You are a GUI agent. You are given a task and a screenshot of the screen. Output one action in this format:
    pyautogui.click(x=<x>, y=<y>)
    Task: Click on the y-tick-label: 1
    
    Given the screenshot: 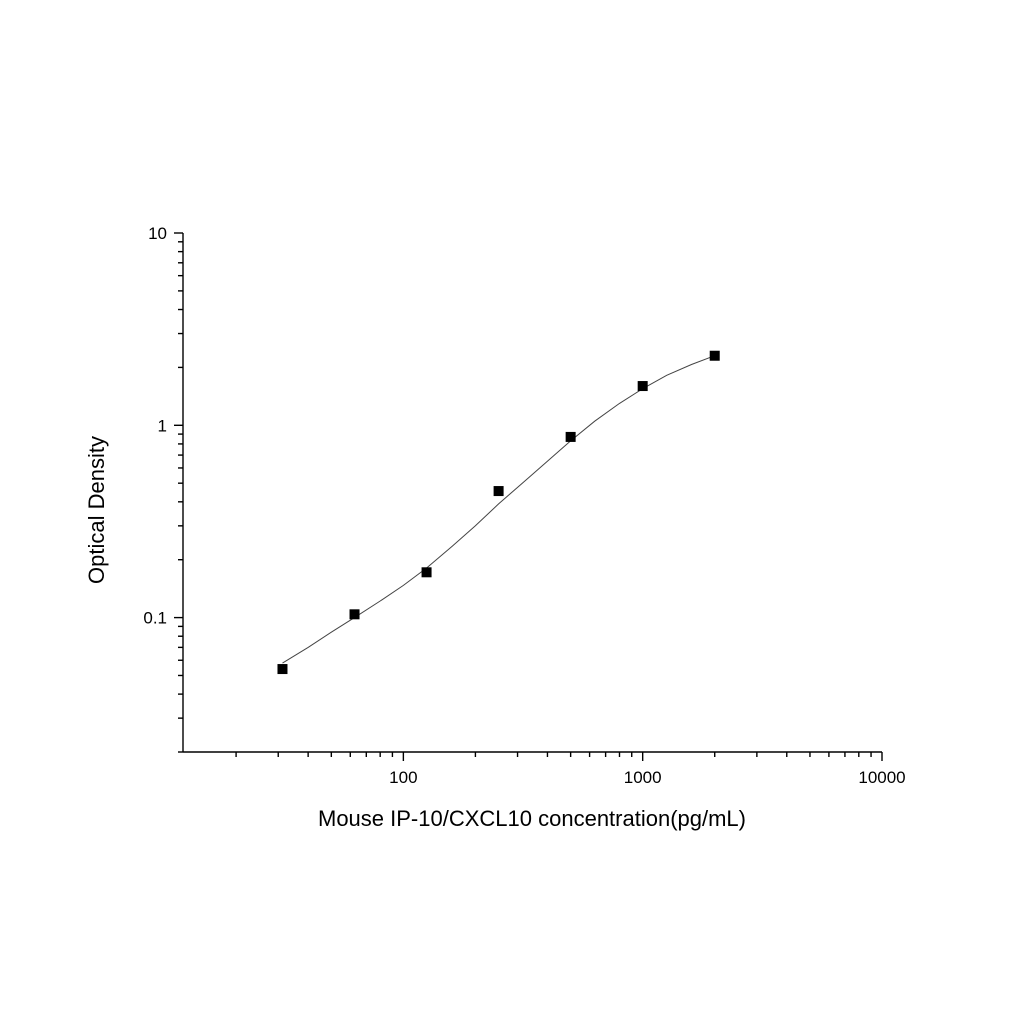 What is the action you would take?
    pyautogui.click(x=162, y=425)
    